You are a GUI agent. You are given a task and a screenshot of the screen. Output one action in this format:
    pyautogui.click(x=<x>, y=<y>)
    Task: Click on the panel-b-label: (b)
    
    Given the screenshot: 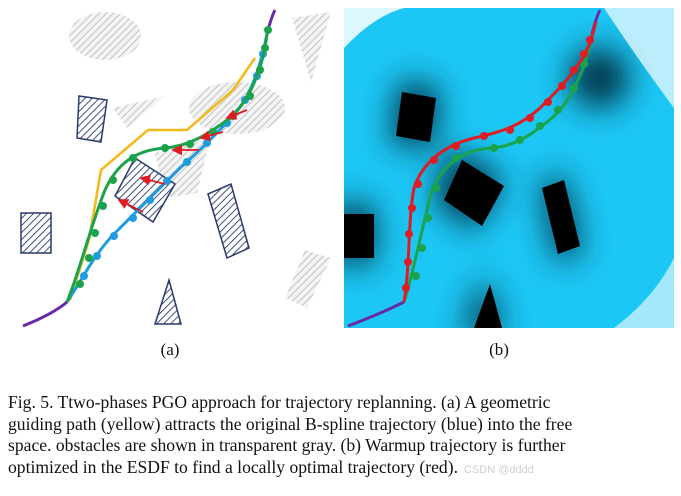 What is the action you would take?
    pyautogui.click(x=499, y=349)
    